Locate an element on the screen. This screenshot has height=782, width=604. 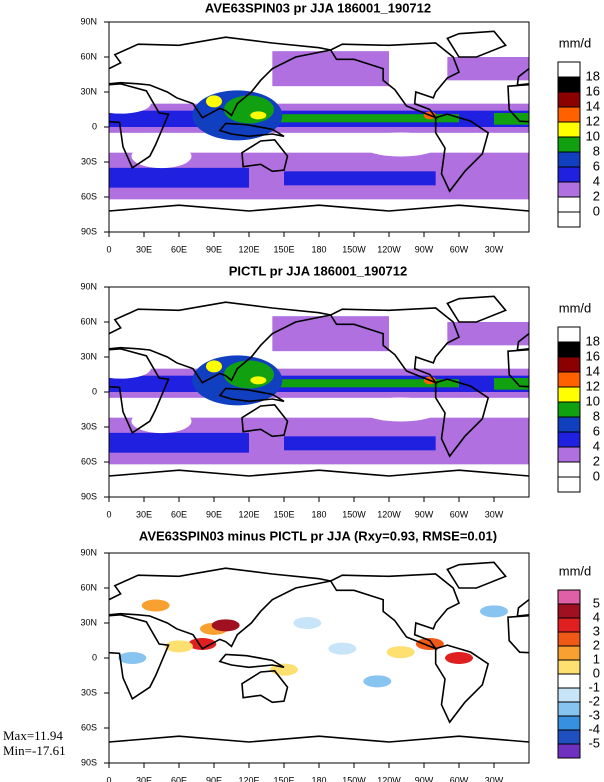
x-tick-label: 180 is located at coordinates (318, 514).